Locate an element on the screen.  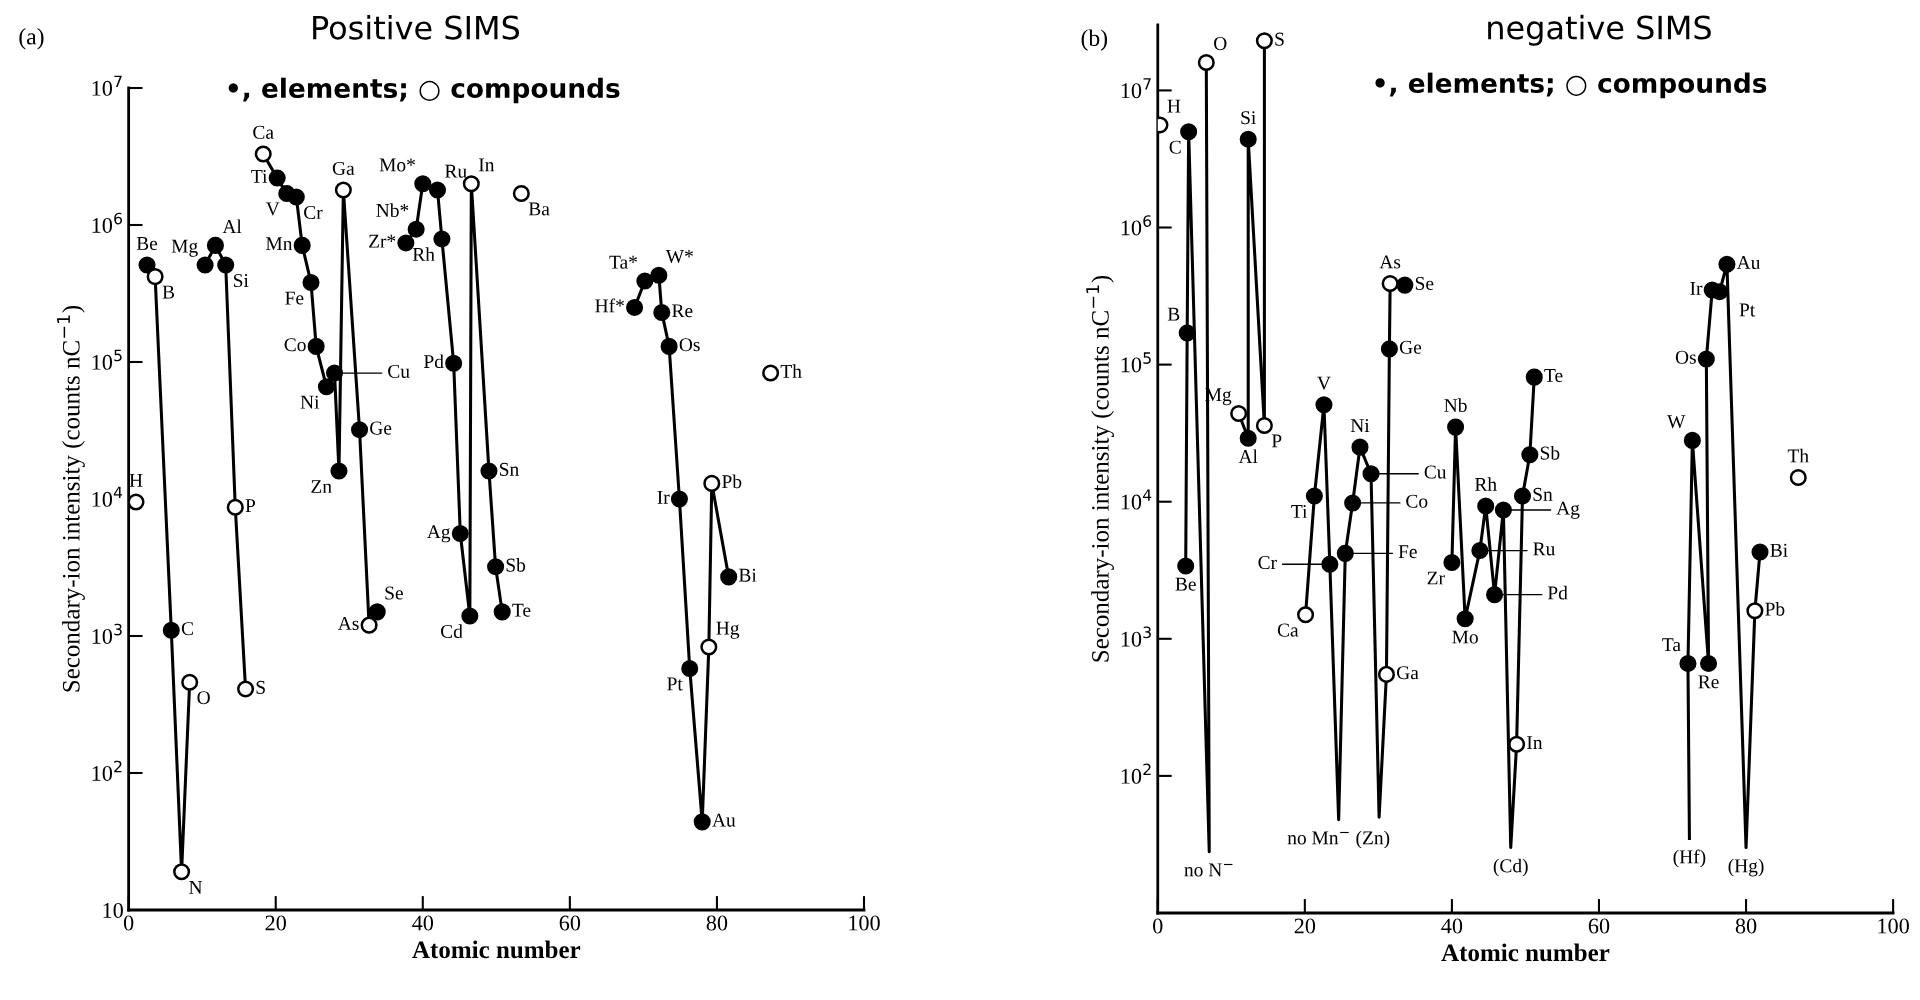
x-tick-label: 20 is located at coordinates (275, 923).